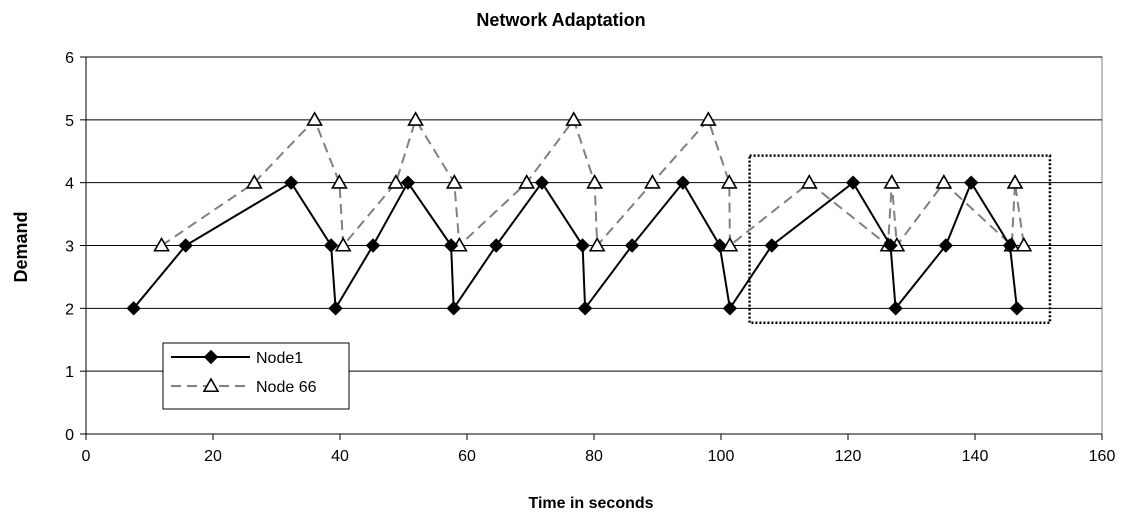  I want to click on y-tick-label: 4, so click(69, 184).